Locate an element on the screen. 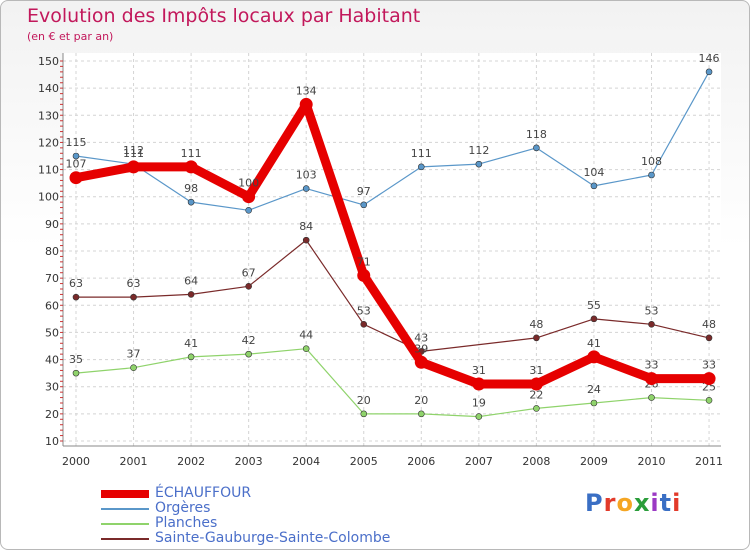 The width and height of the screenshot is (750, 550). data-label-org-res: 118 is located at coordinates (536, 134).